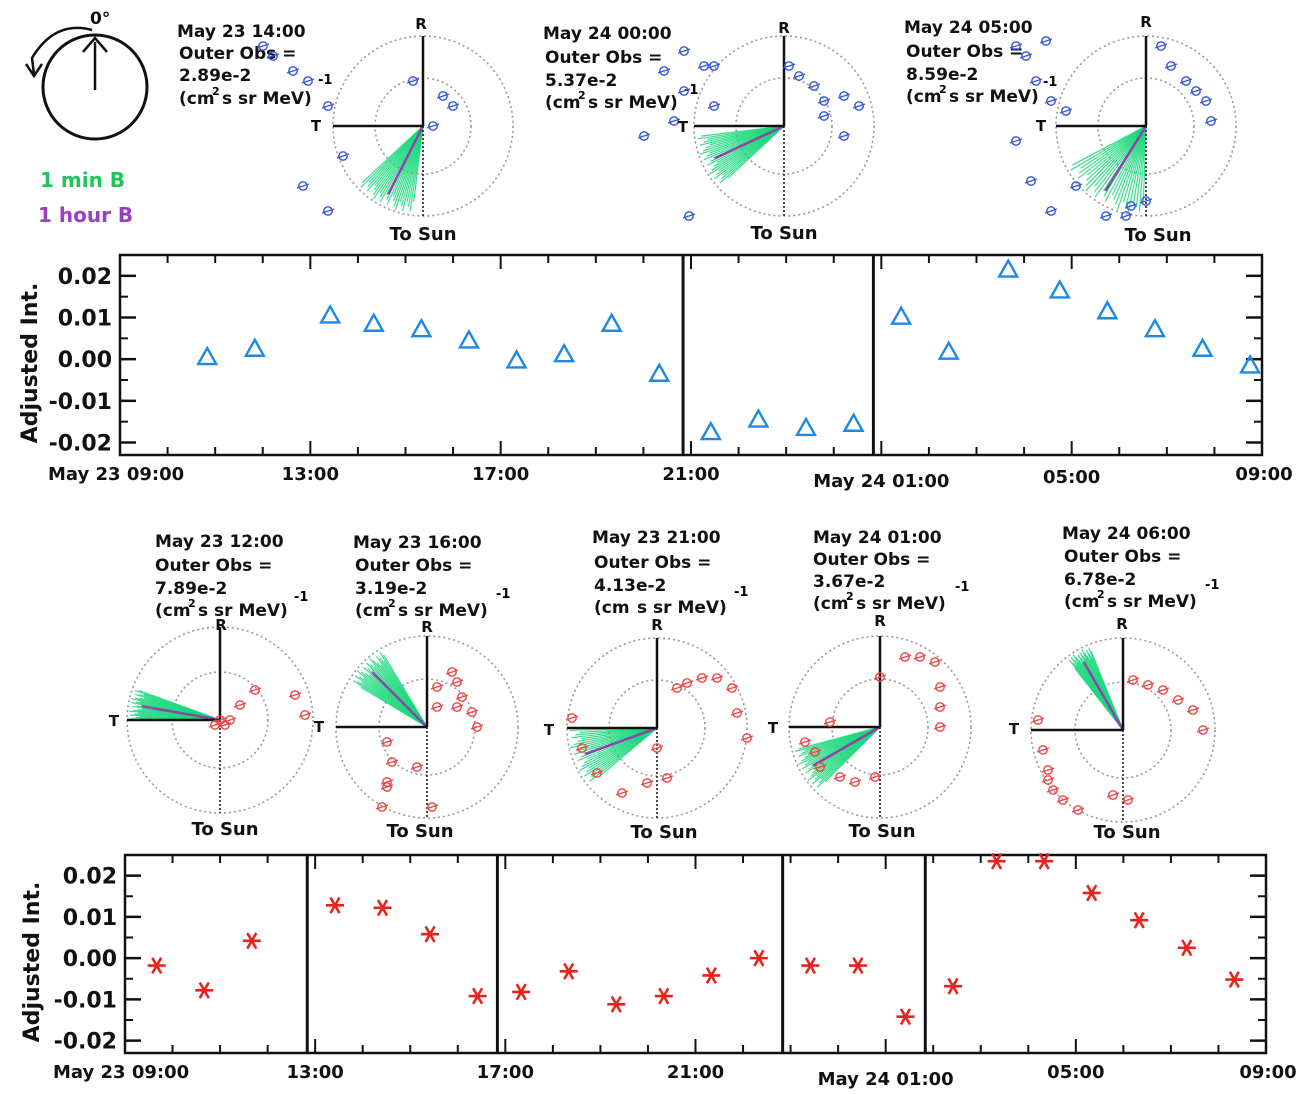 The height and width of the screenshot is (1094, 1299). I want to click on polar-unit-a: (cm, so click(924, 97).